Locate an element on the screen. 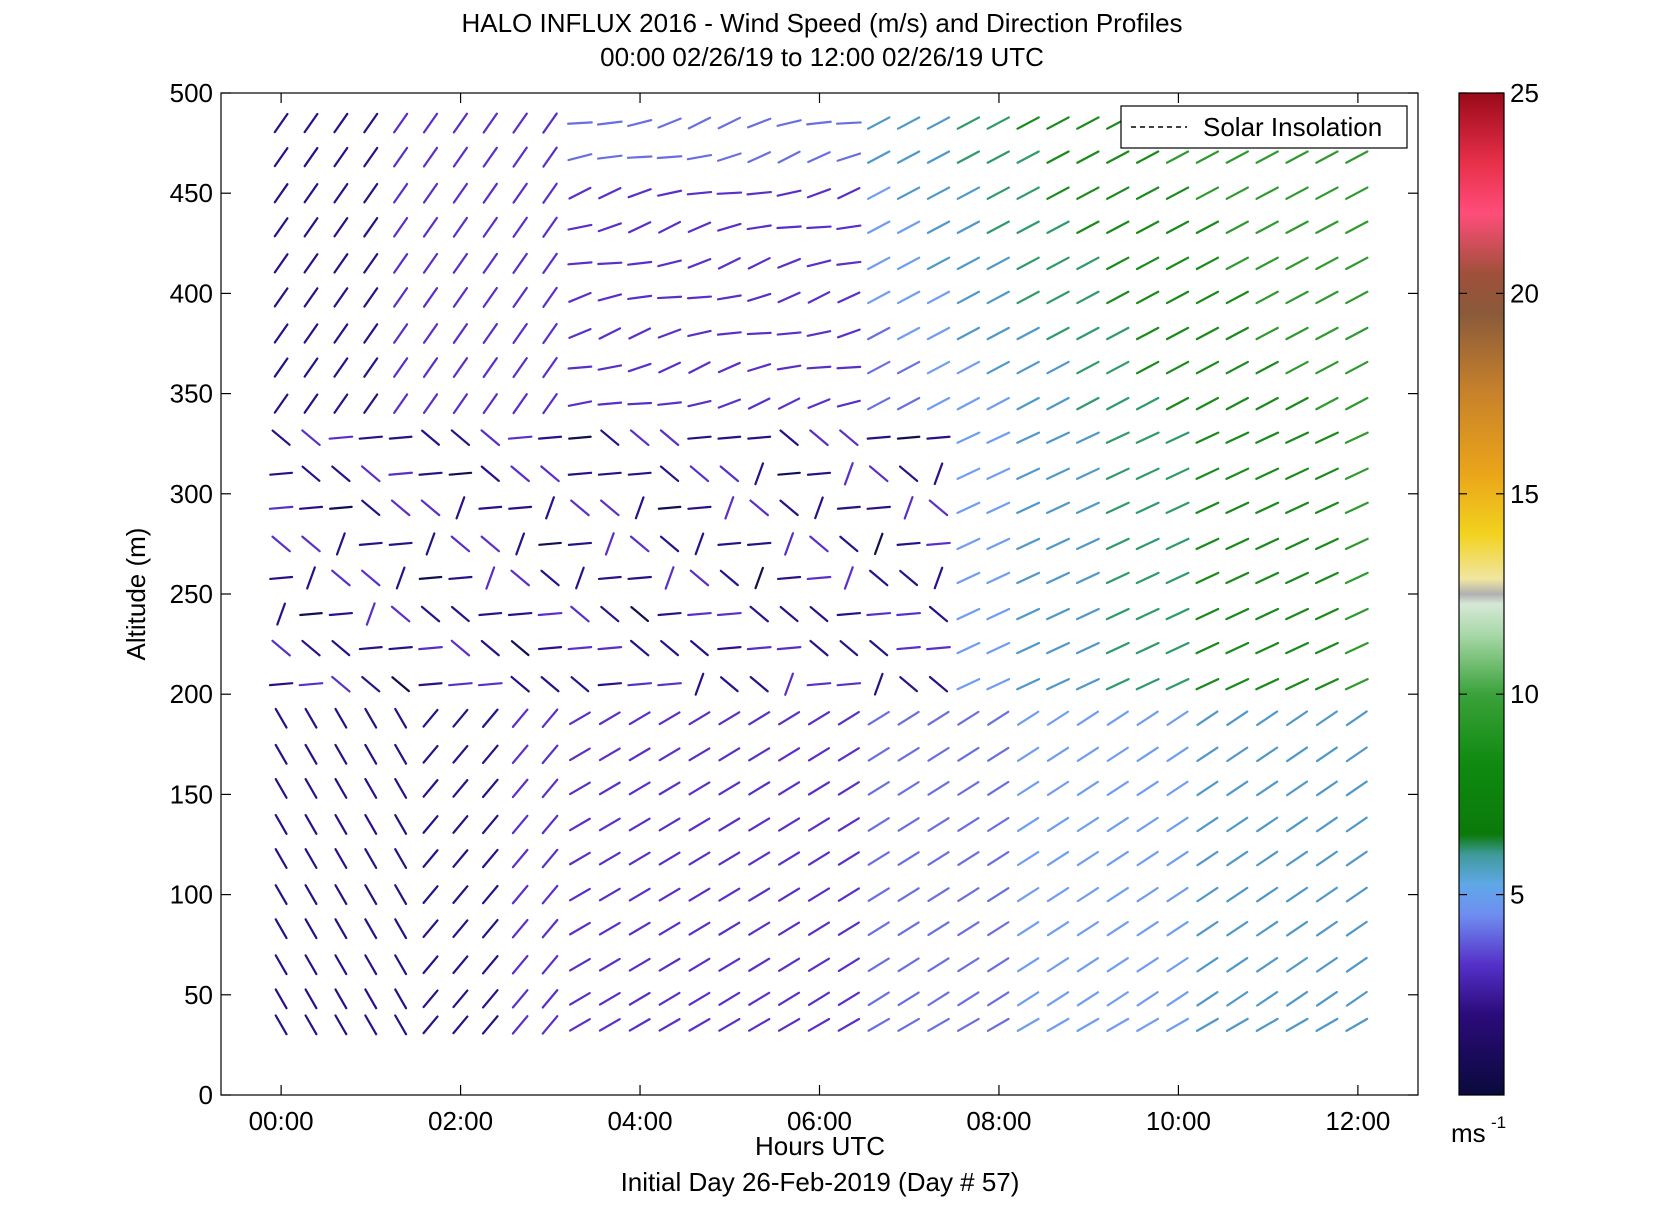  y-tick-label: 400 is located at coordinates (191, 293).